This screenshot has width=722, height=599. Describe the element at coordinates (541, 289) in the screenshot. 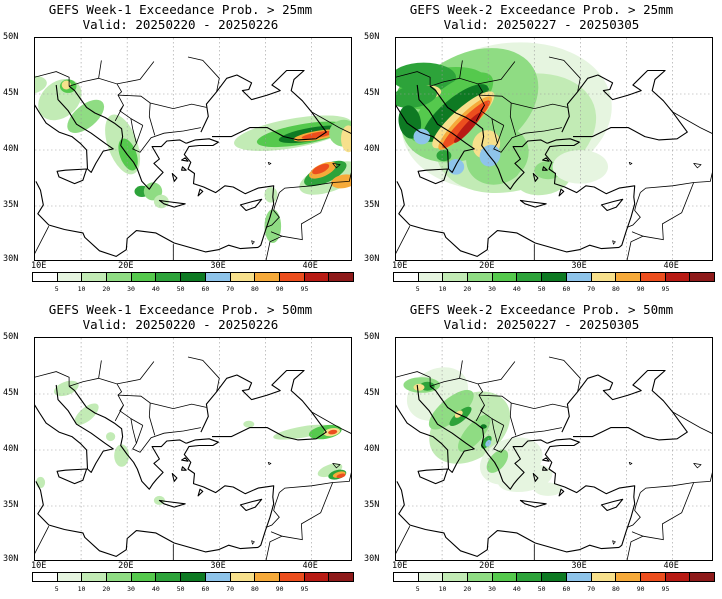

I see `colorbar-label: 50` at that location.